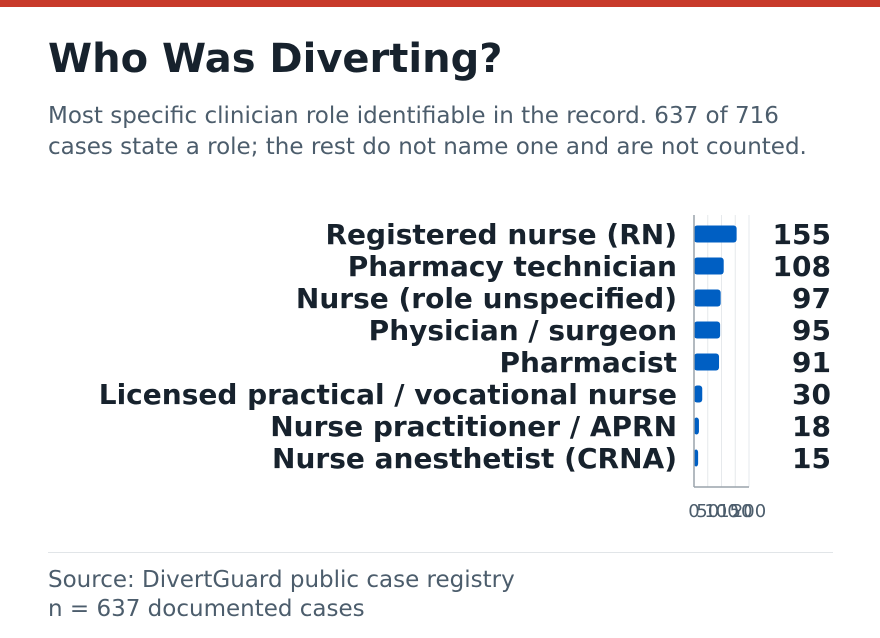  I want to click on category-label: Physician / surgeon, so click(523, 330).